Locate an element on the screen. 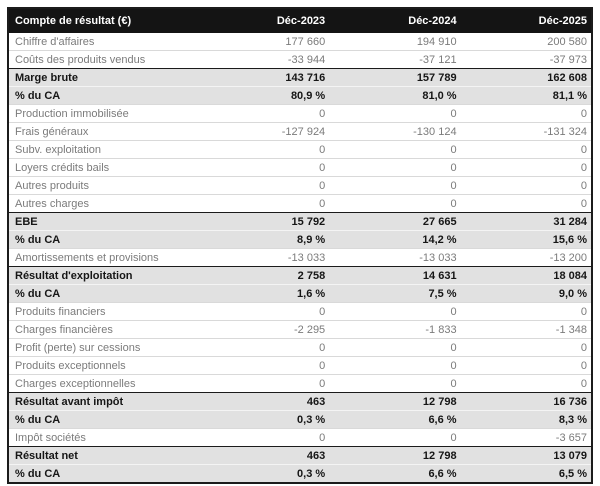  table-row: Loyers crédits bails 0 0 0 is located at coordinates (300, 167).